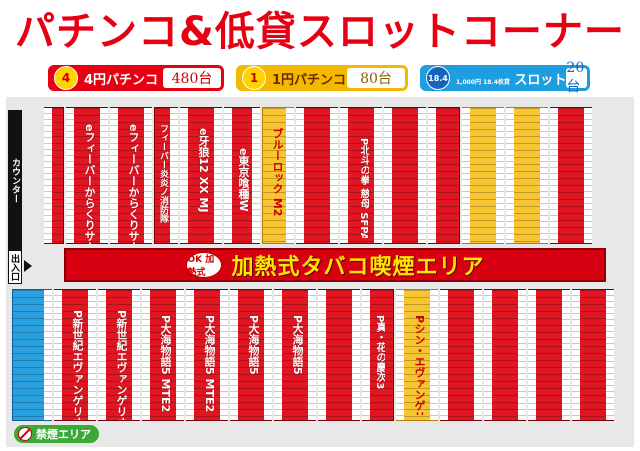 The width and height of the screenshot is (640, 451). I want to click on legend-slot-prefix: 1,000円 18.4枚貸, so click(483, 82).